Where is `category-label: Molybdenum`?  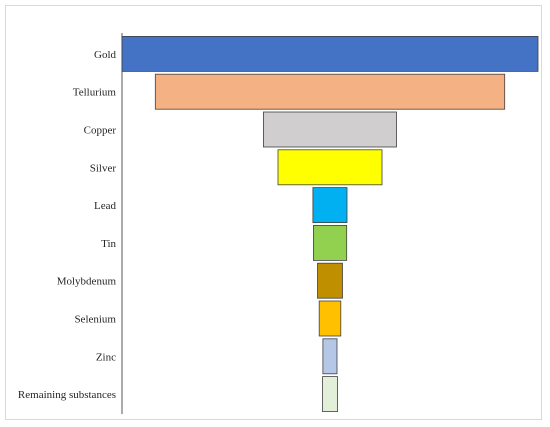
category-label: Molybdenum is located at coordinates (87, 282).